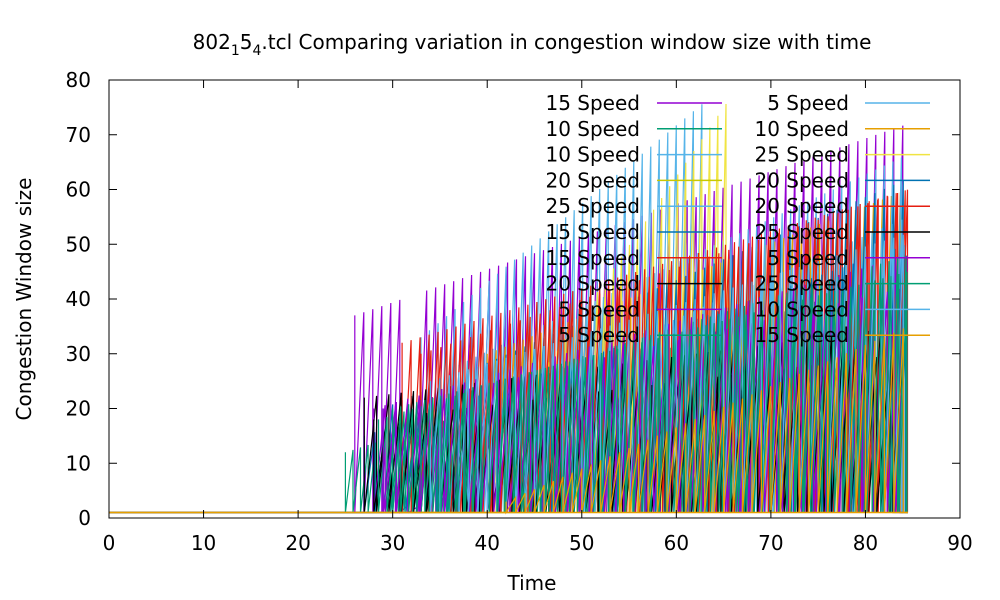 The width and height of the screenshot is (1000, 600). I want to click on x-tick-label: 10, so click(203, 543).